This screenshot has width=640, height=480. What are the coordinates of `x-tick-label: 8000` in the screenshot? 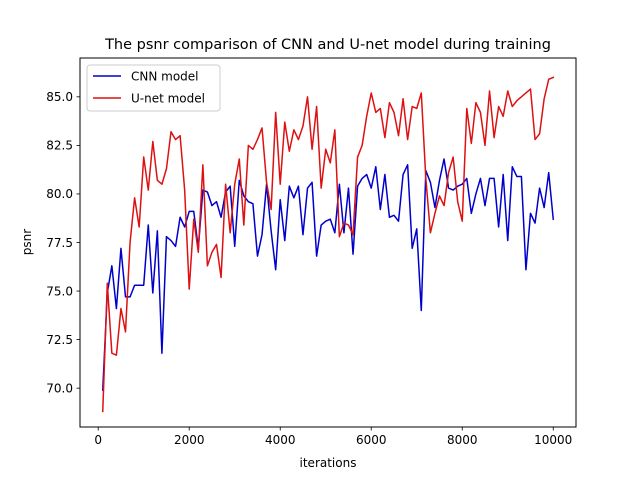 It's located at (462, 440).